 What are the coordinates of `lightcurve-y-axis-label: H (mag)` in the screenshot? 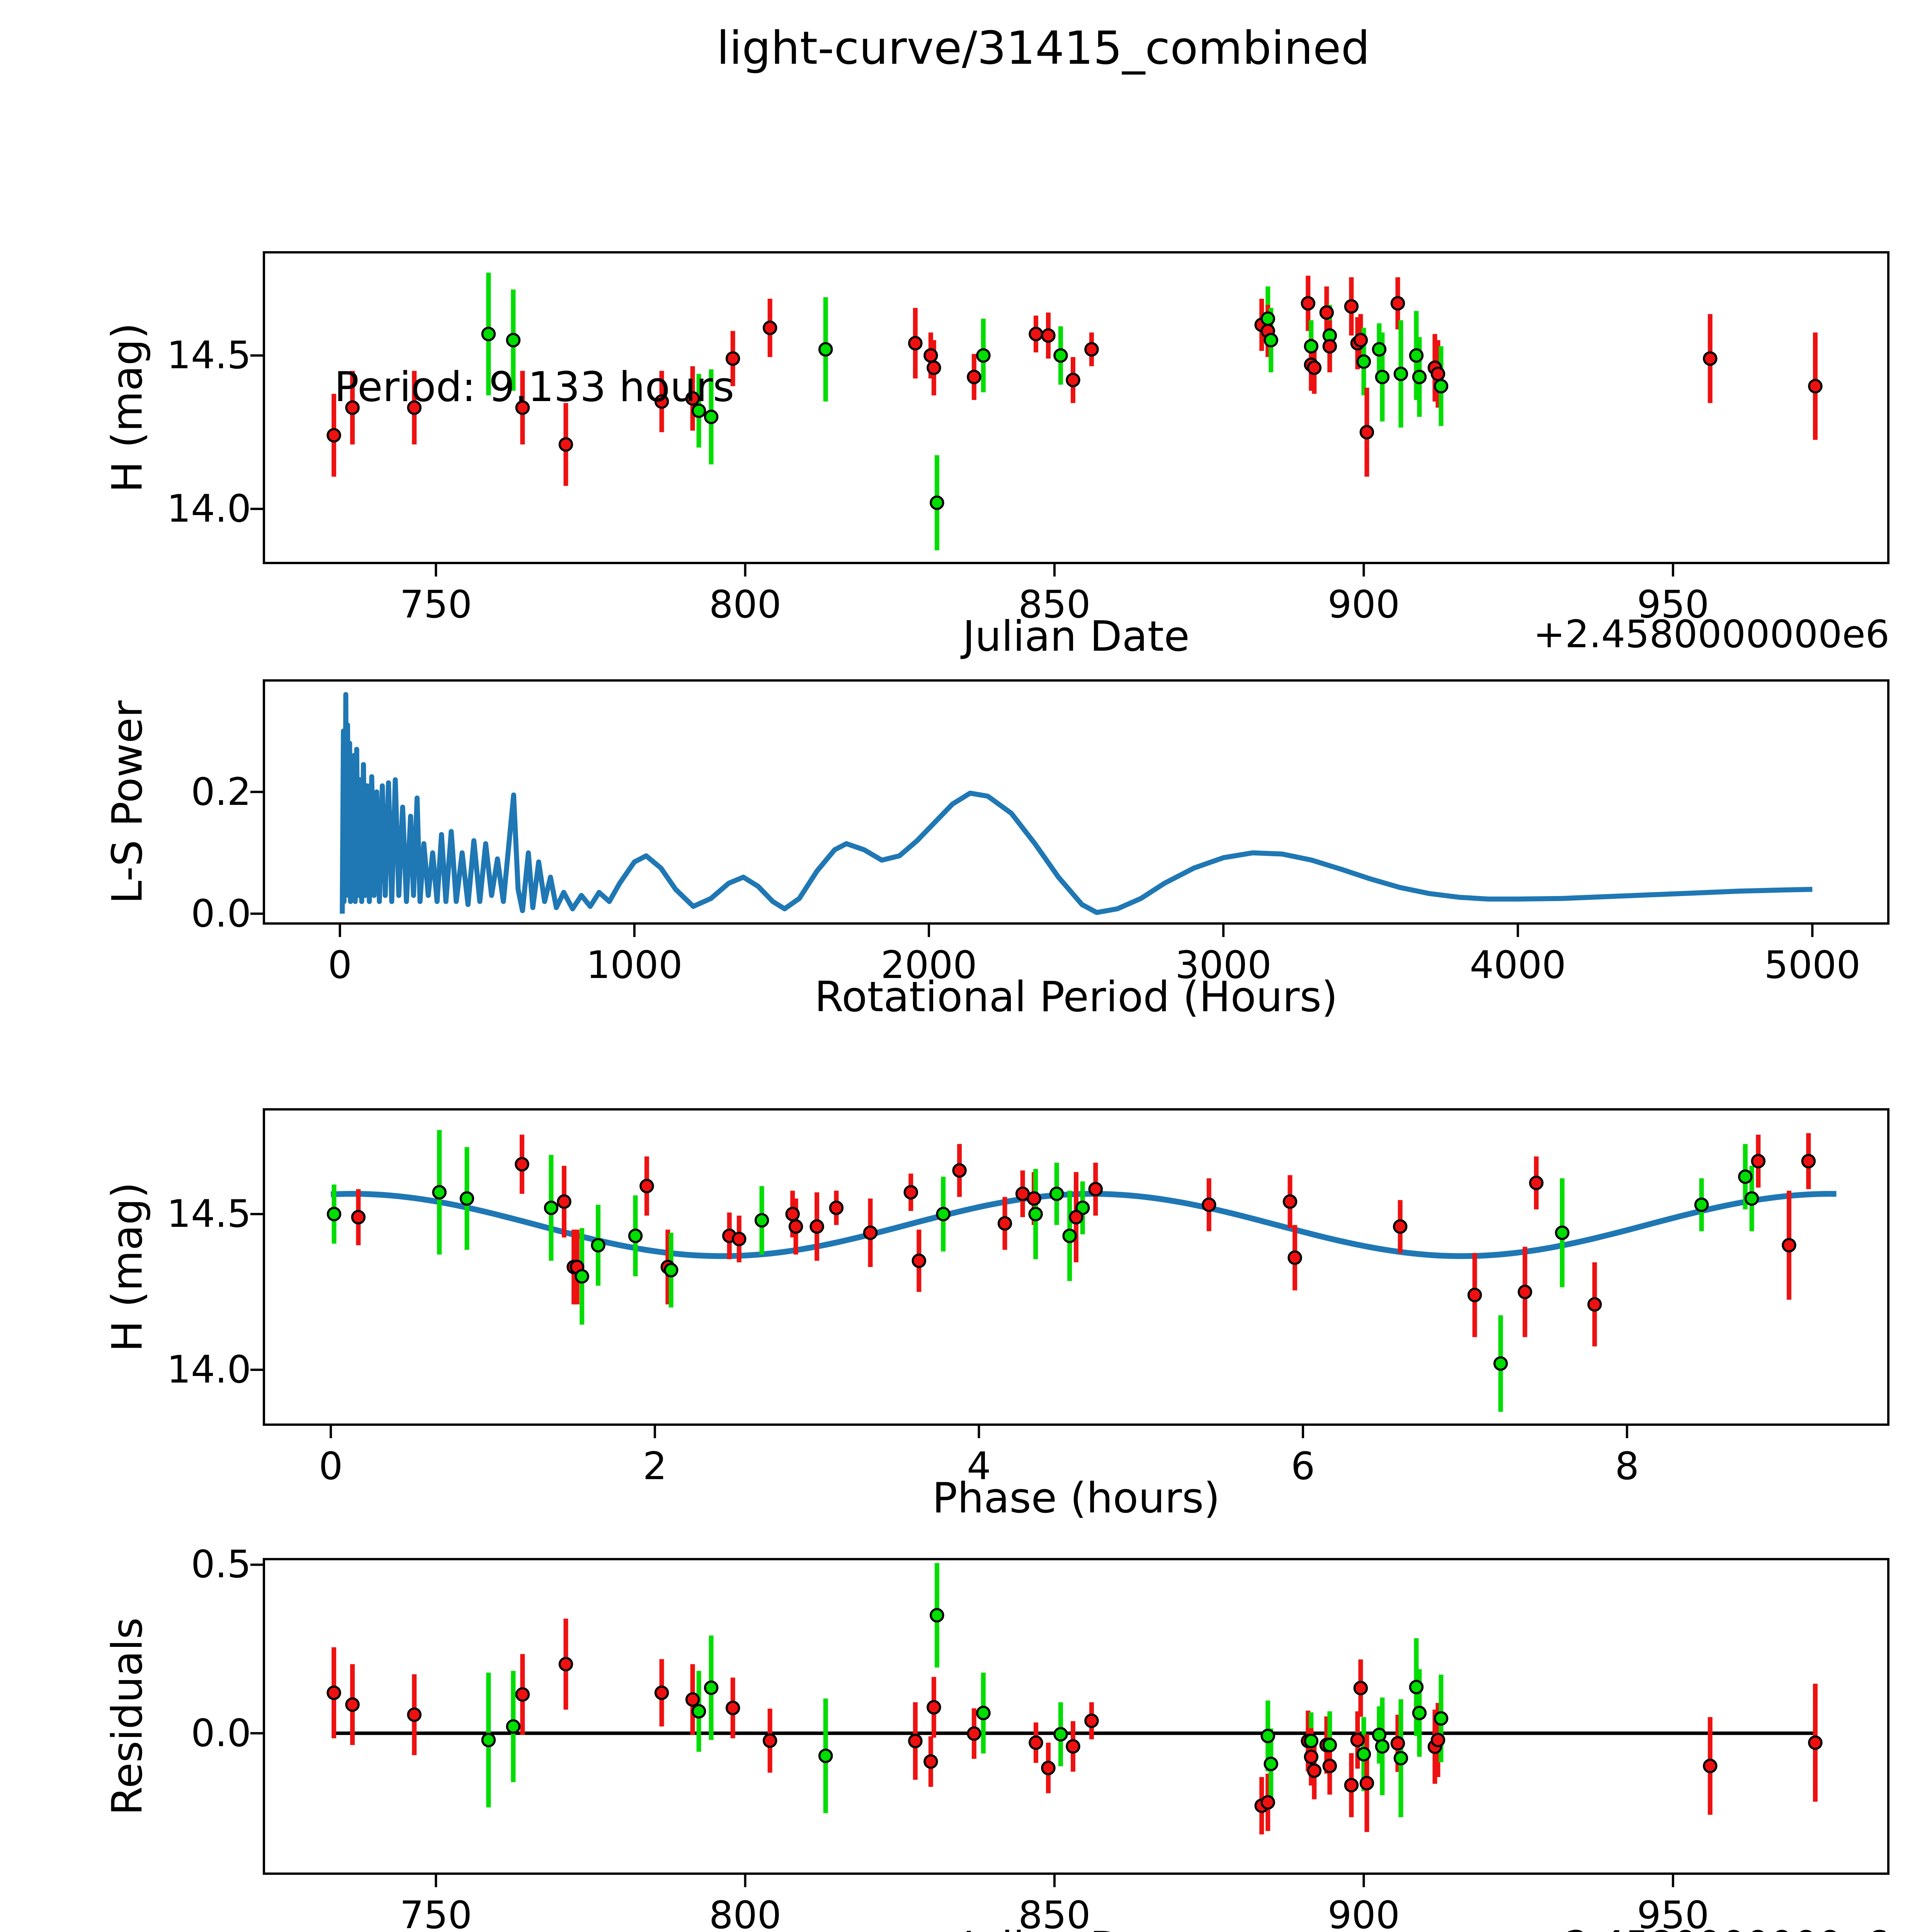 It's located at (128, 408).